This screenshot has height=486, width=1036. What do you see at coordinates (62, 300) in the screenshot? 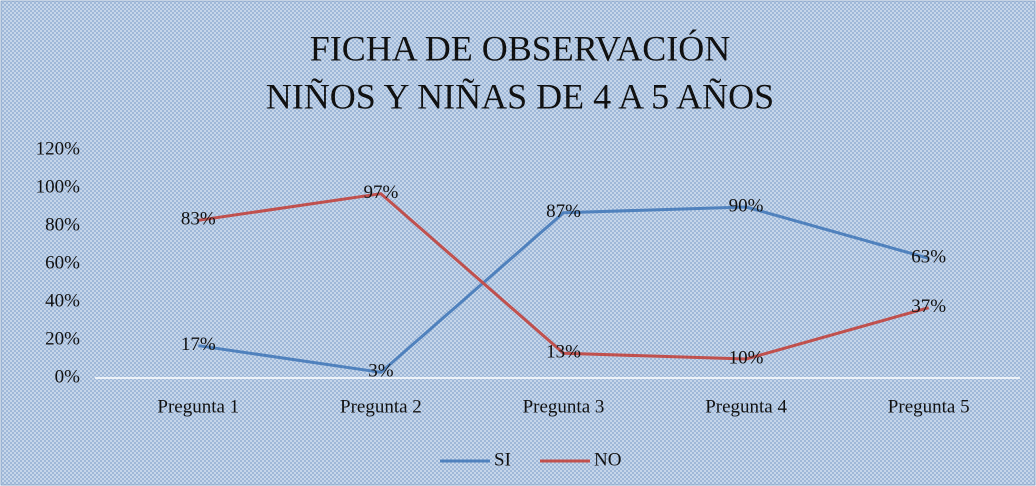
I see `y-tick-label: 40%` at bounding box center [62, 300].